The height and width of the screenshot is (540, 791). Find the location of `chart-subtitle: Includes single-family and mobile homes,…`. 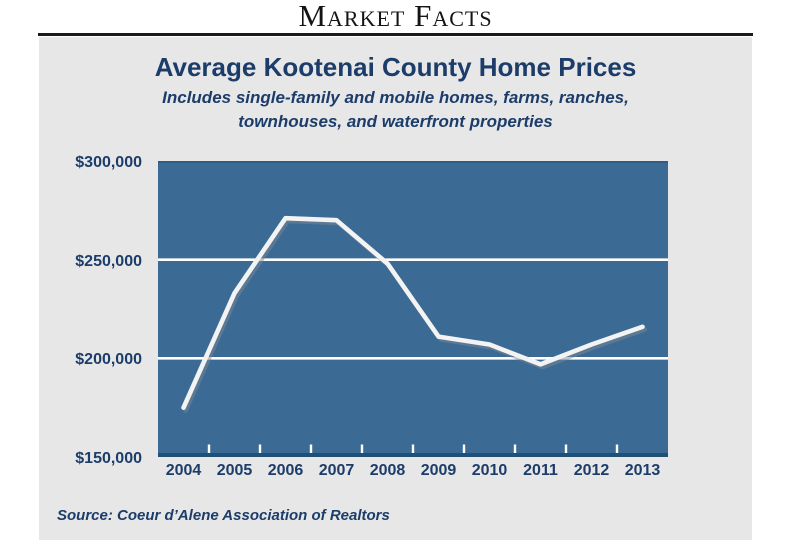

chart-subtitle: Includes single-family and mobile homes,… is located at coordinates (395, 110).